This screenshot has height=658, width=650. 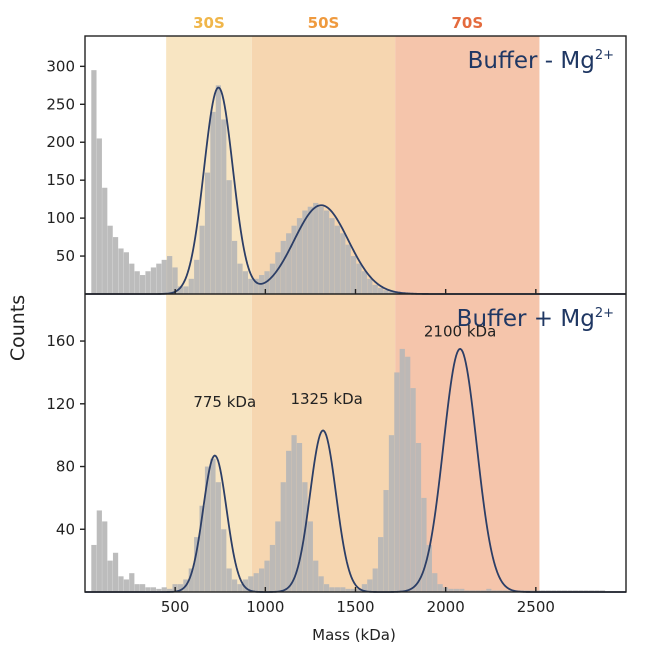 I want to click on x-axis-title: Mass (kDa), so click(x=354, y=635).